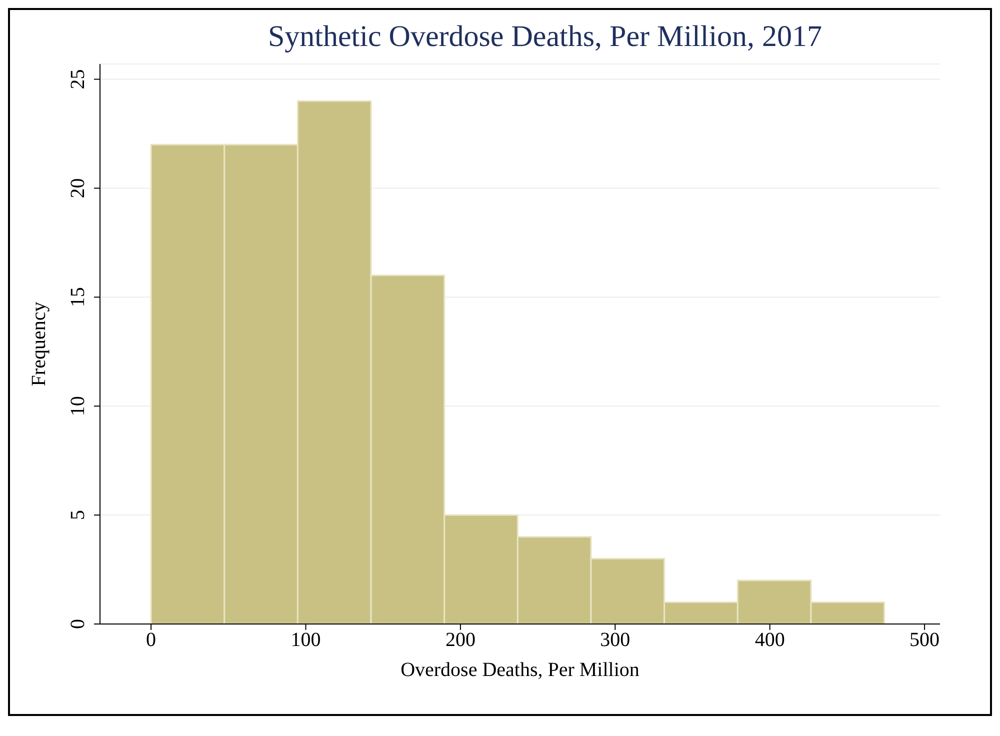  What do you see at coordinates (39, 344) in the screenshot?
I see `y-axis-title: Frequency` at bounding box center [39, 344].